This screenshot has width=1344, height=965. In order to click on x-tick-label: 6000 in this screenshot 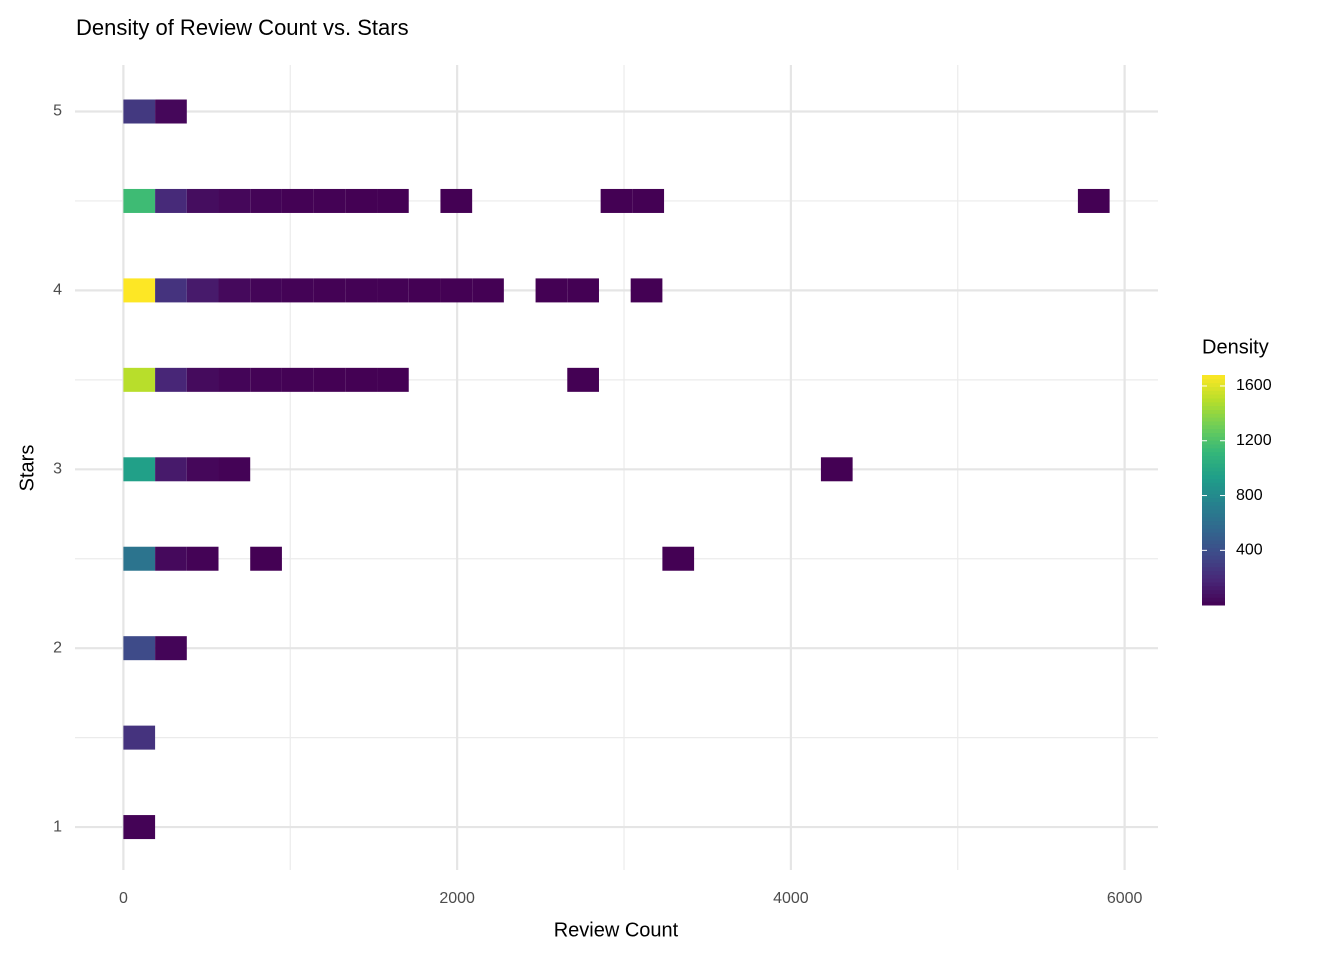, I will do `click(1125, 898)`.